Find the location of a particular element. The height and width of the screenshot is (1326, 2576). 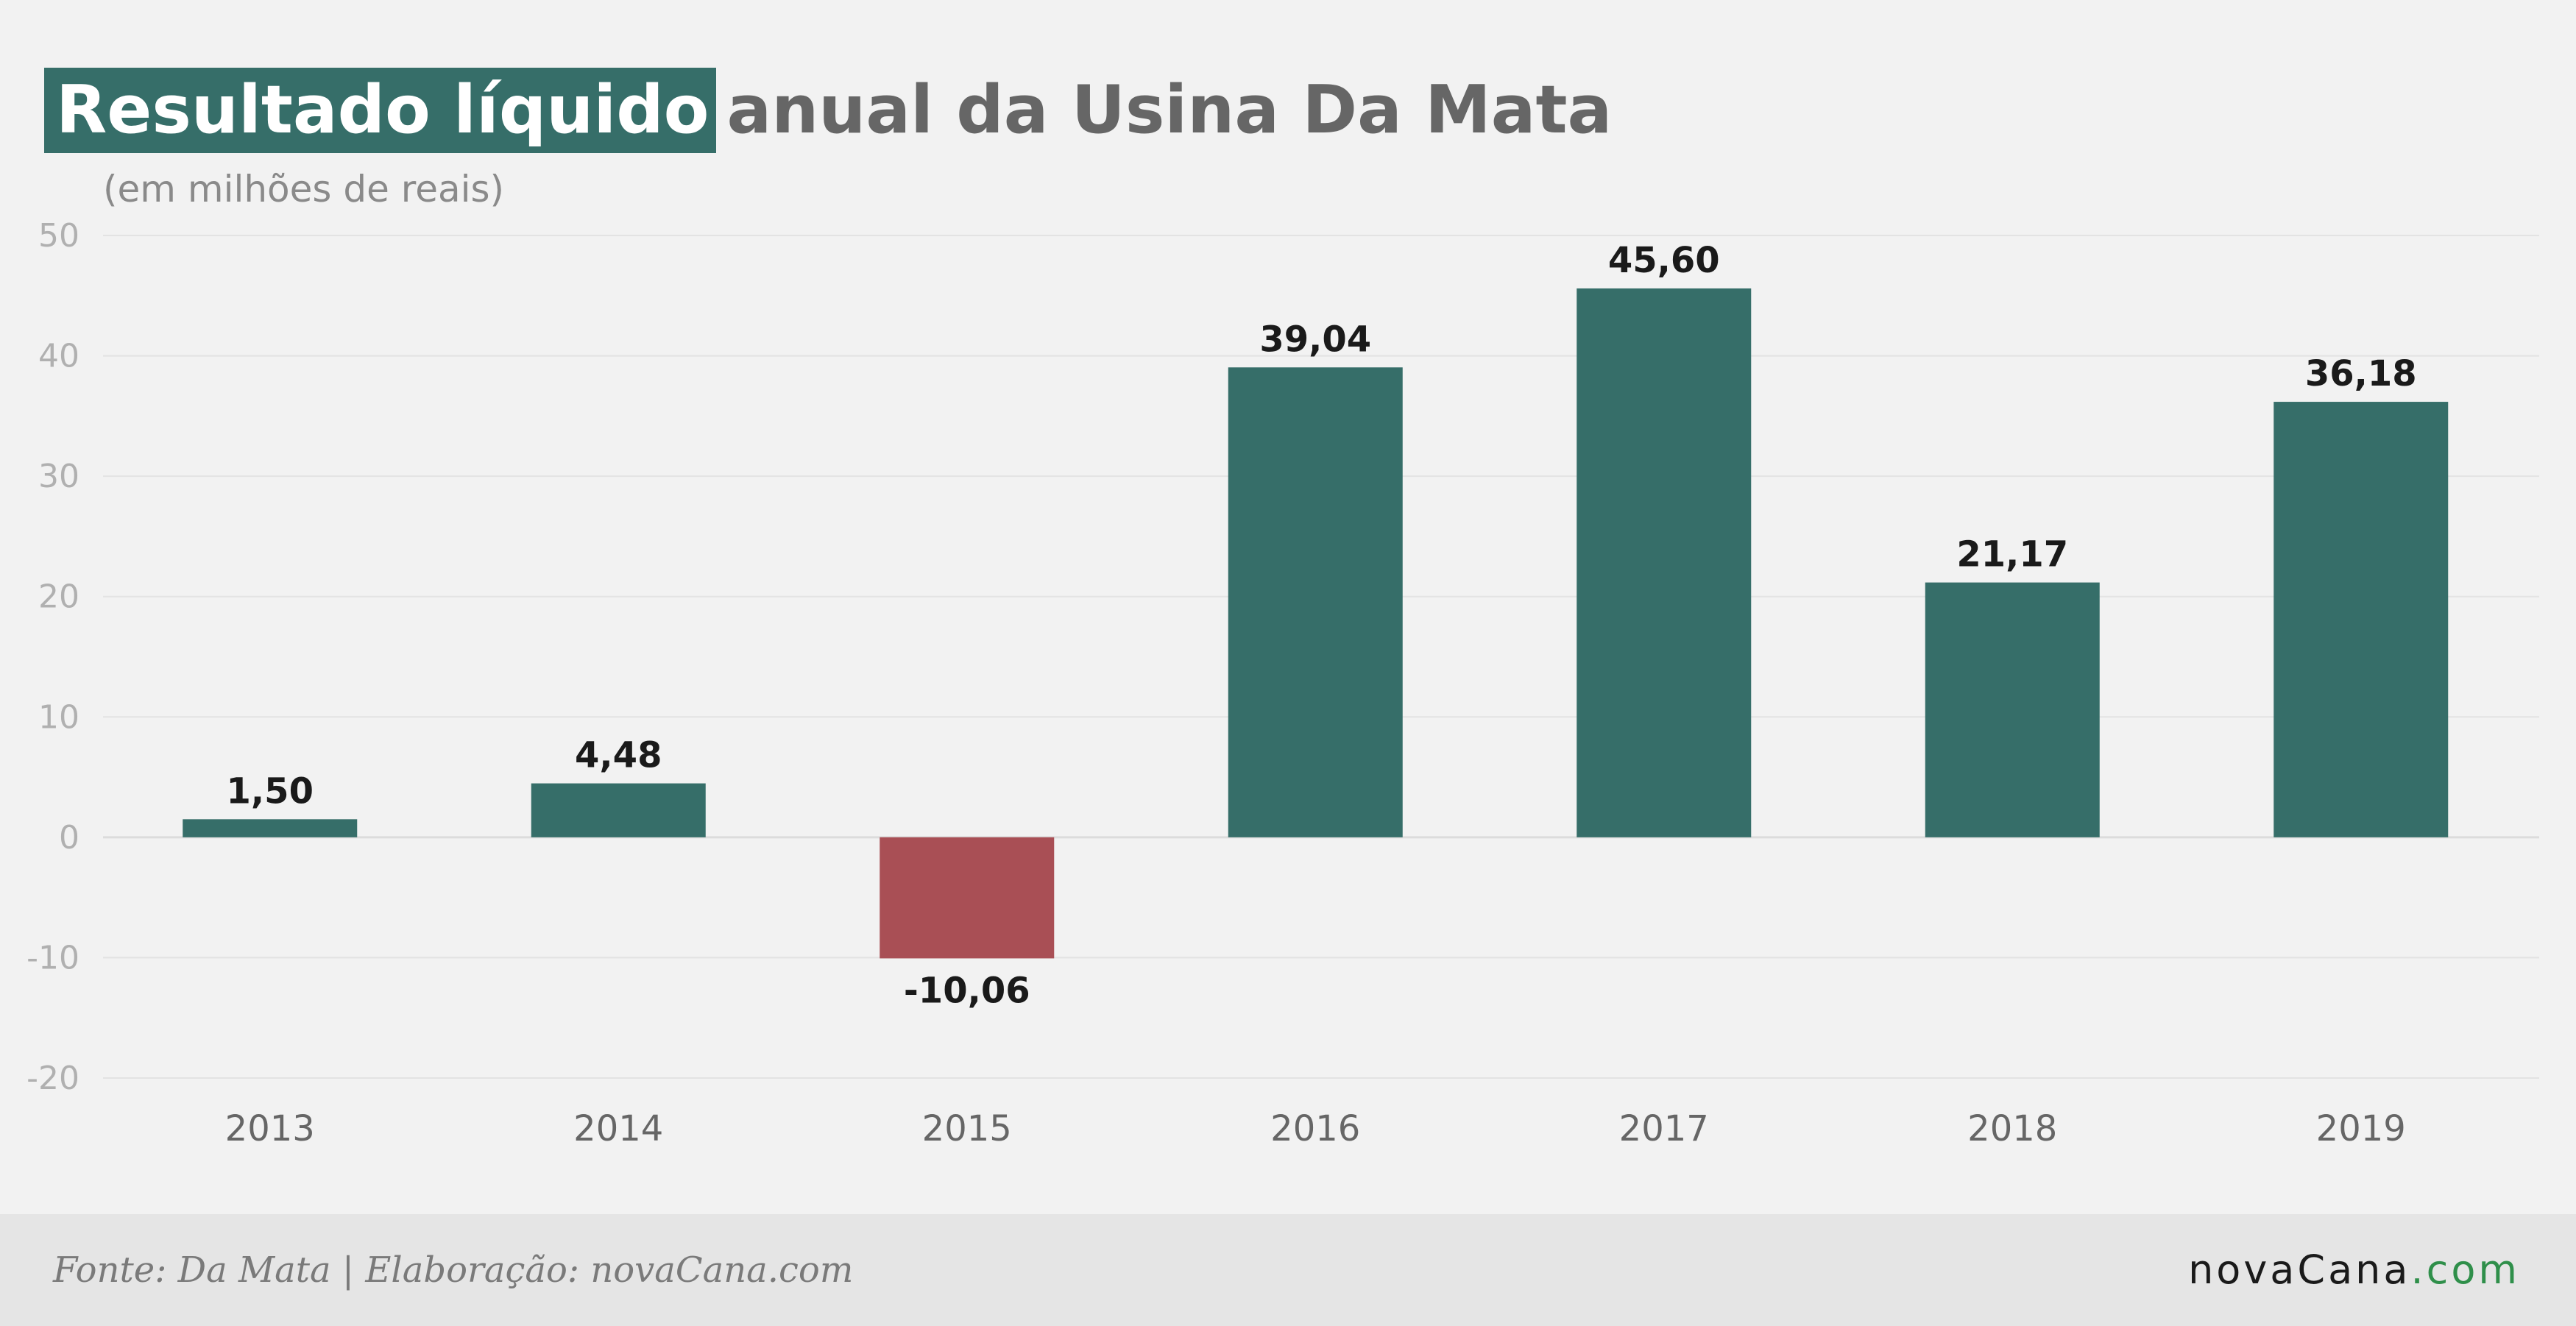

value-label: 36,18 is located at coordinates (2361, 373).